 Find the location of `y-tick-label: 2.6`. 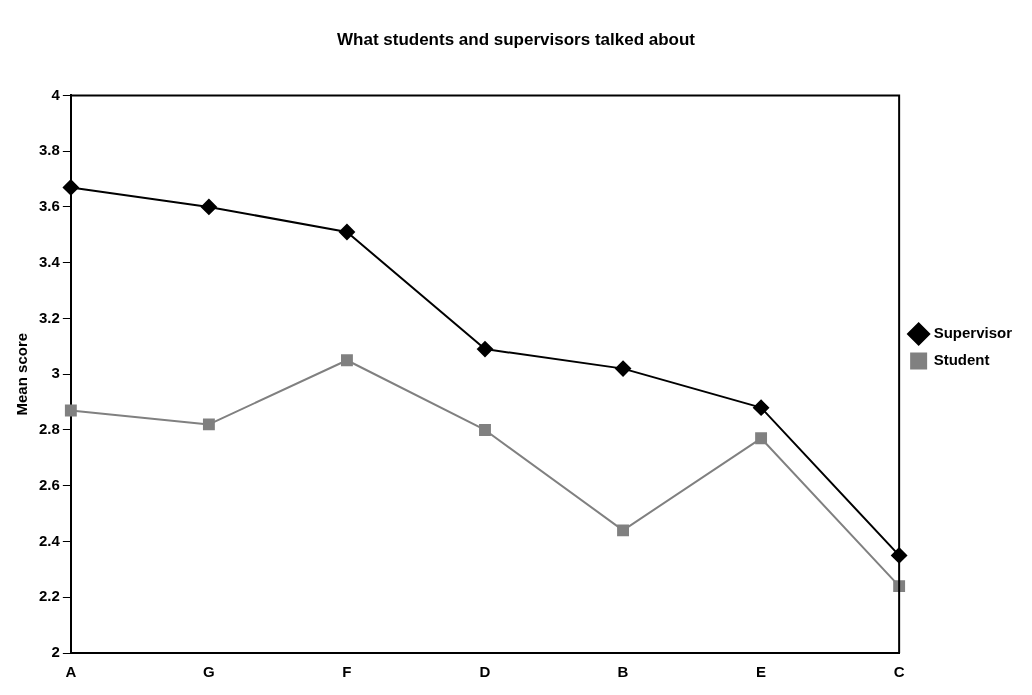

y-tick-label: 2.6 is located at coordinates (49, 484).